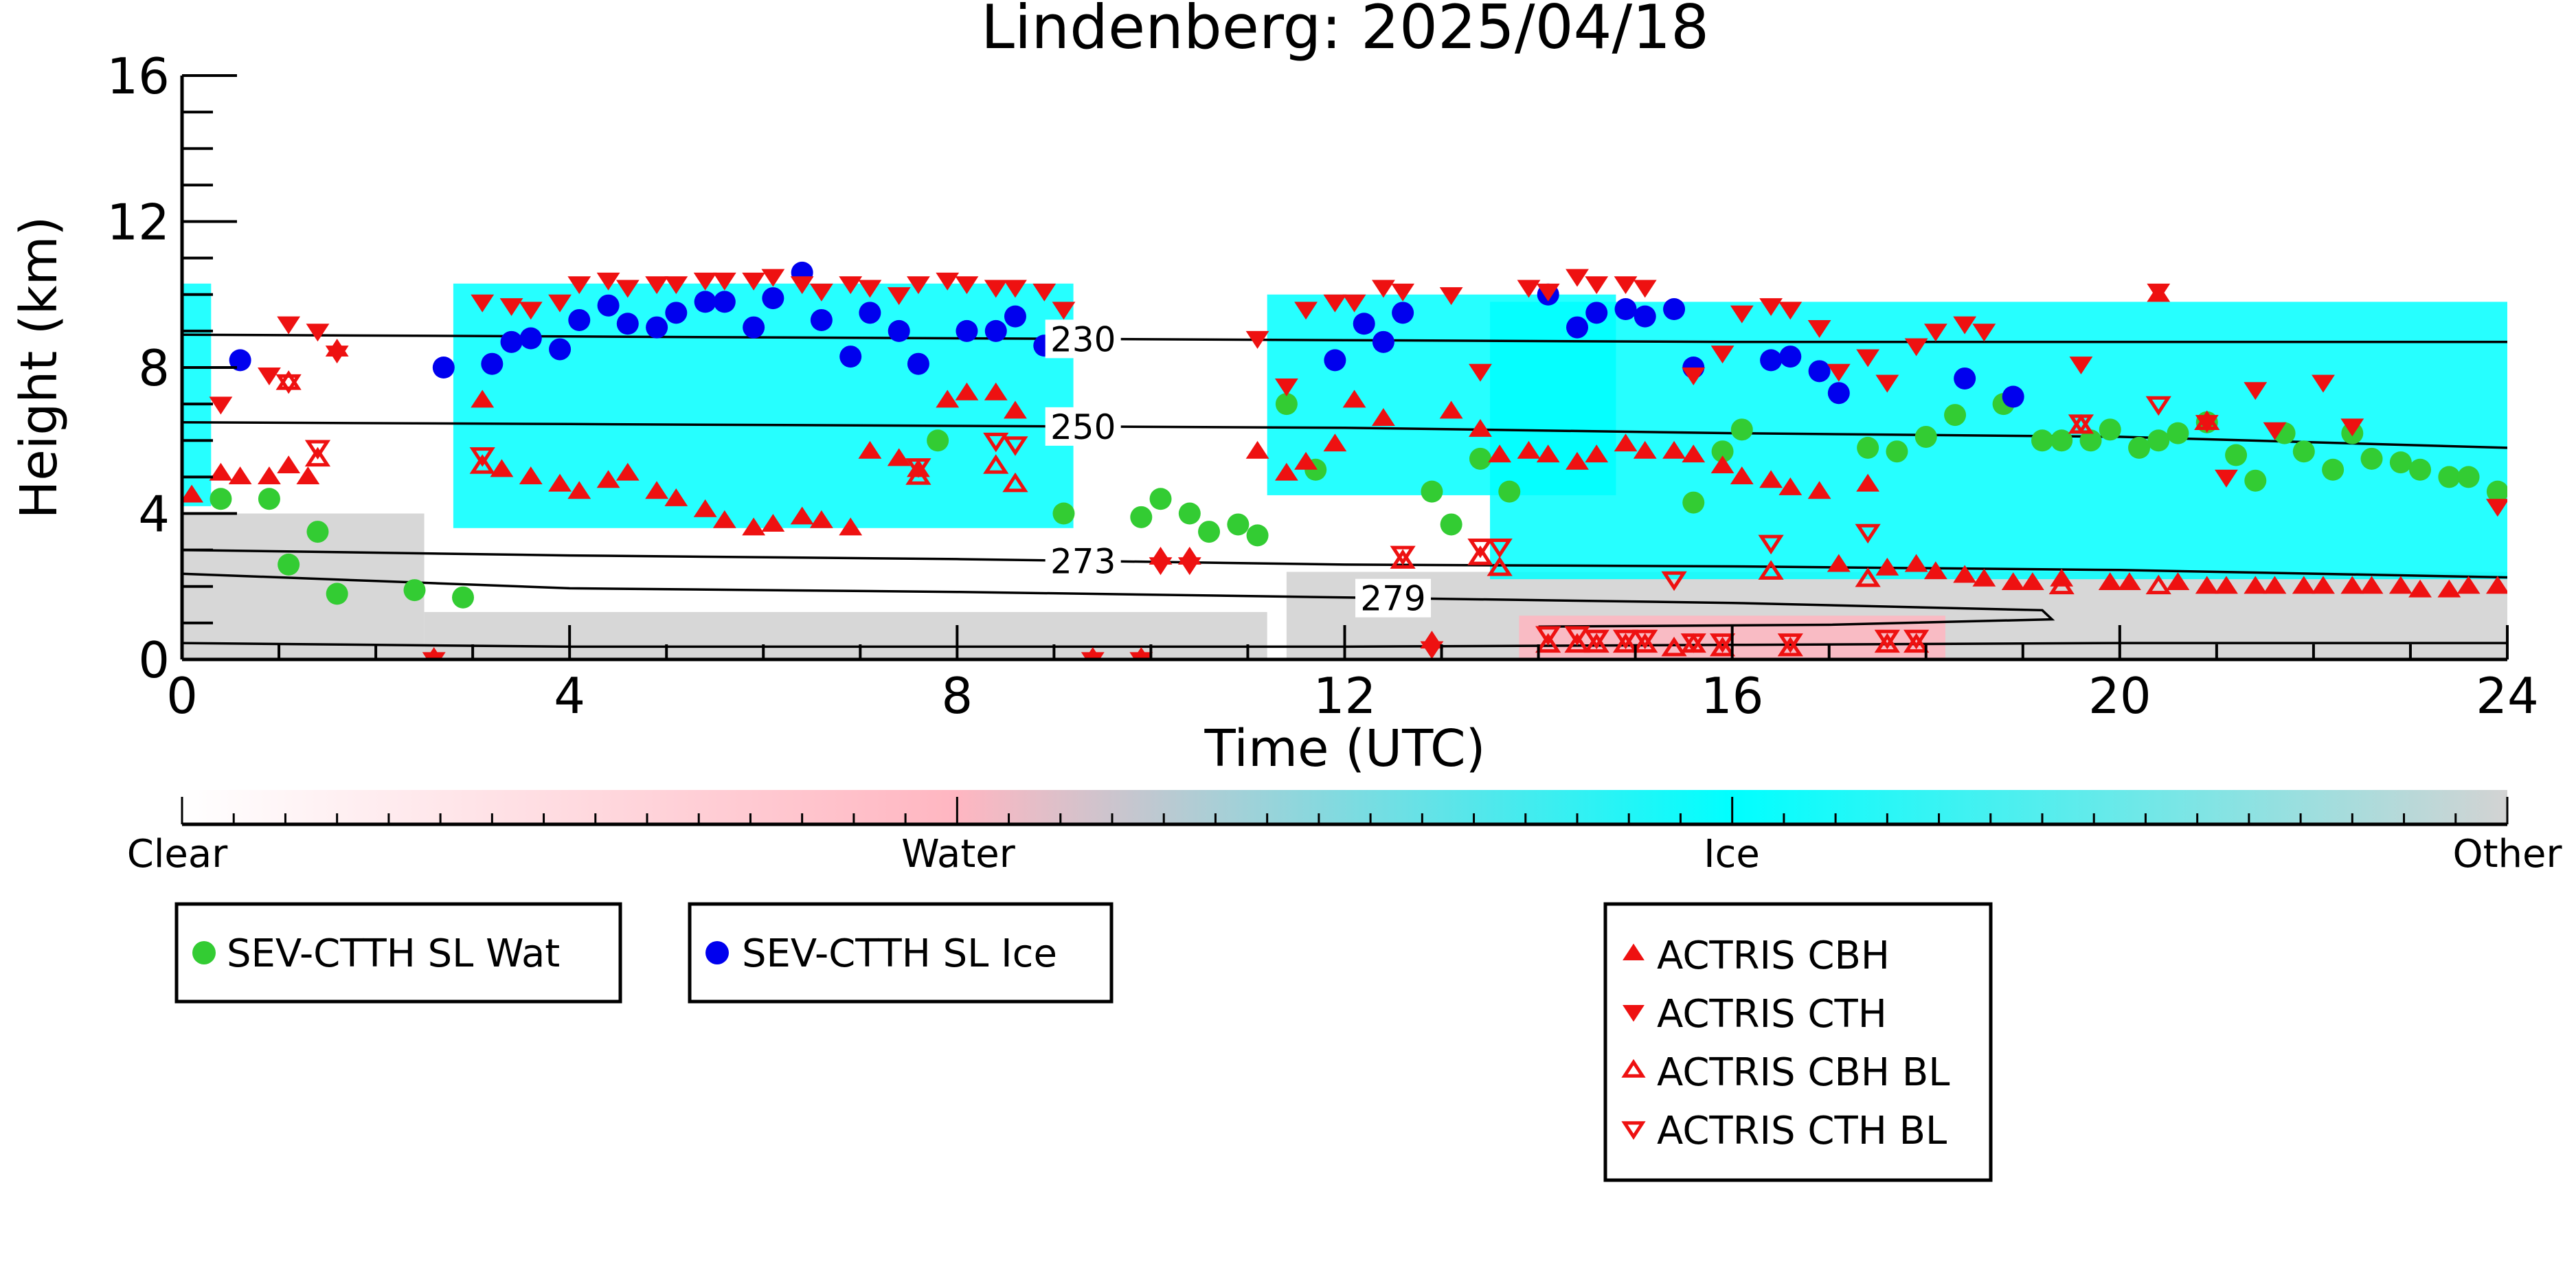  What do you see at coordinates (1344, 833) in the screenshot?
I see `colorbar: Clear Water Ice Other` at bounding box center [1344, 833].